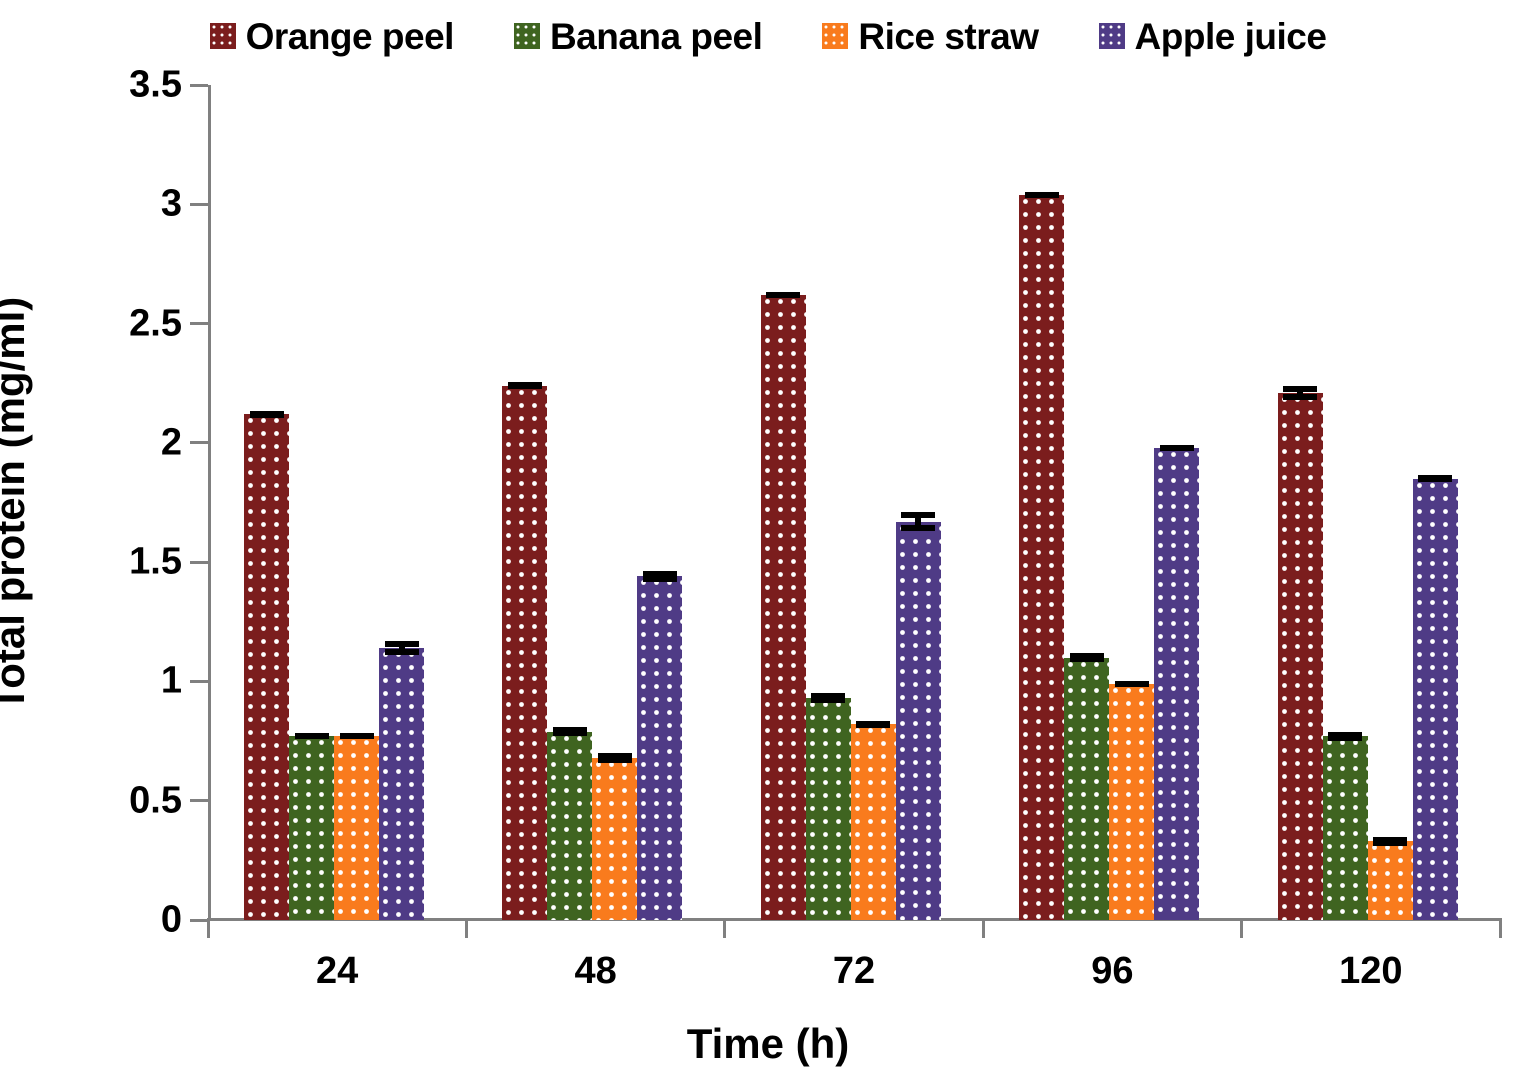 The height and width of the screenshot is (1088, 1536). What do you see at coordinates (155, 800) in the screenshot?
I see `y-axis-label: 0.5` at bounding box center [155, 800].